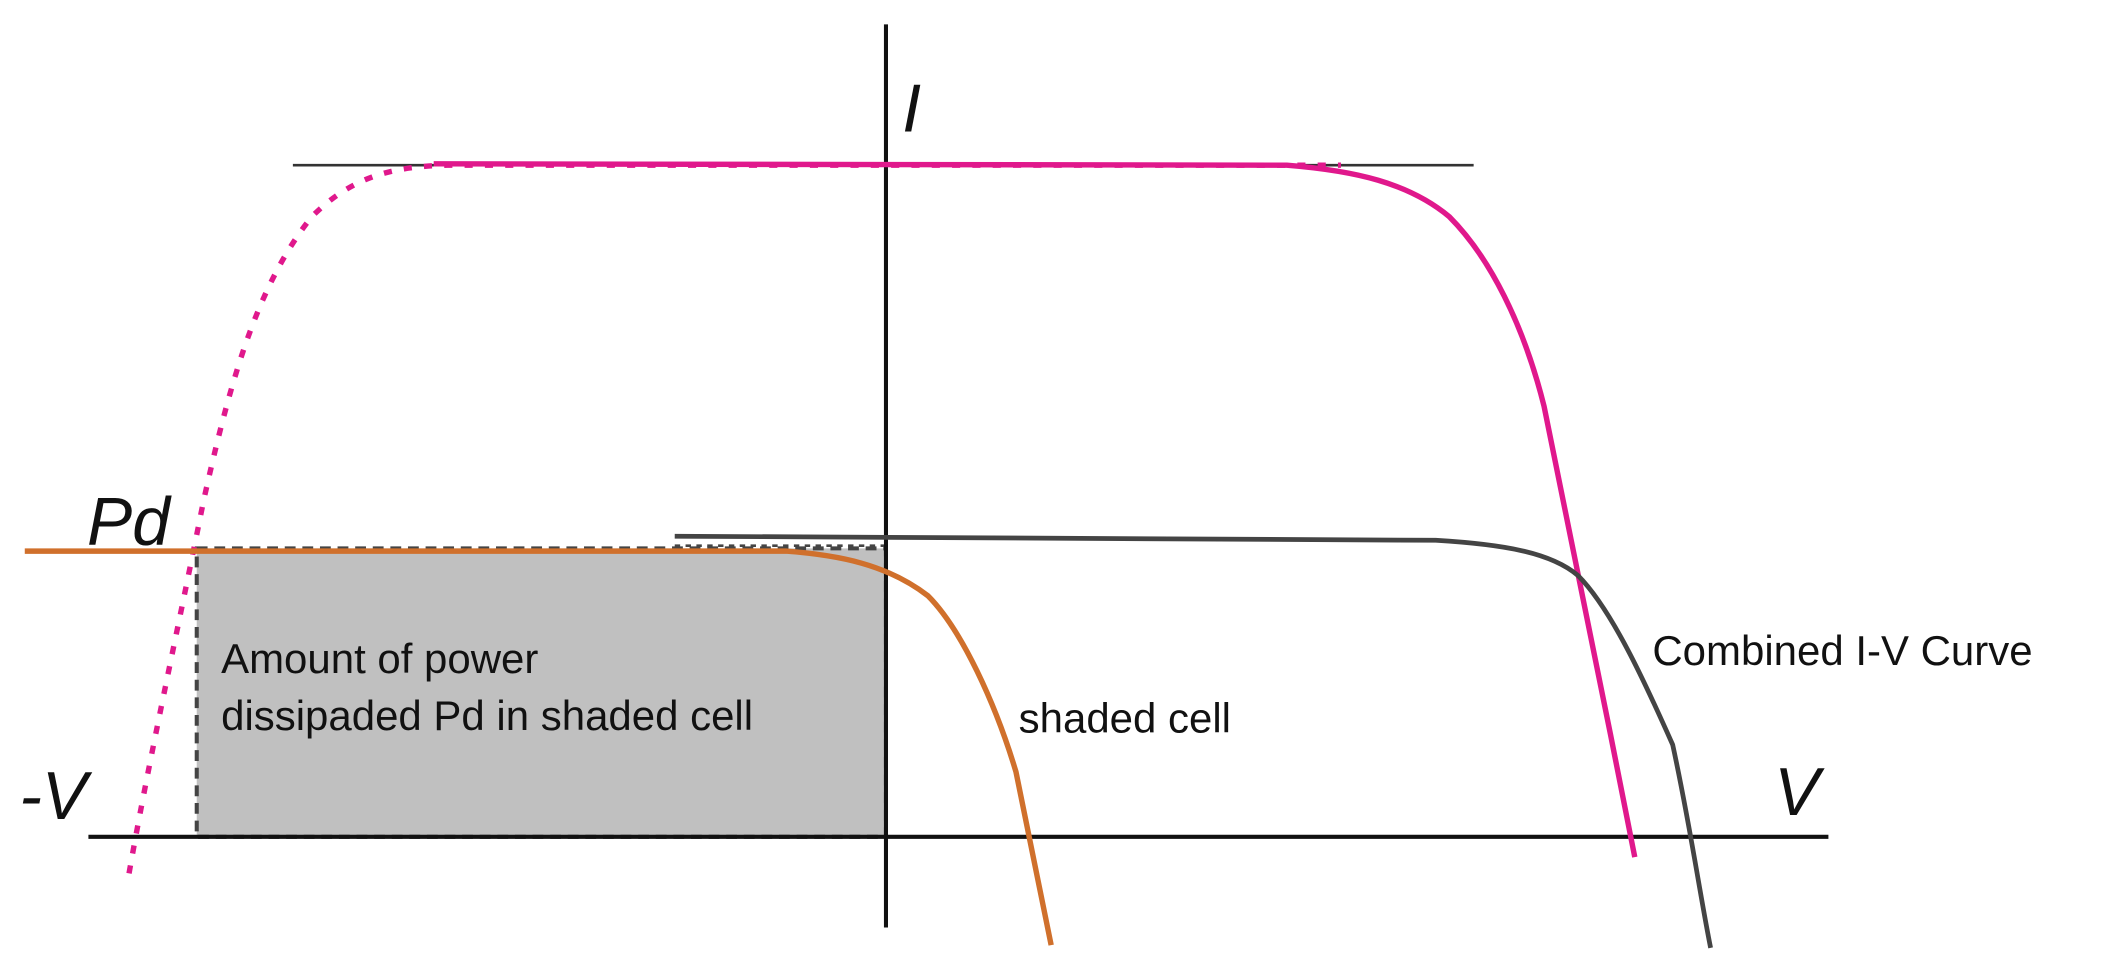  I want to click on shaded-curve-label: shaded cell, so click(1125, 718).